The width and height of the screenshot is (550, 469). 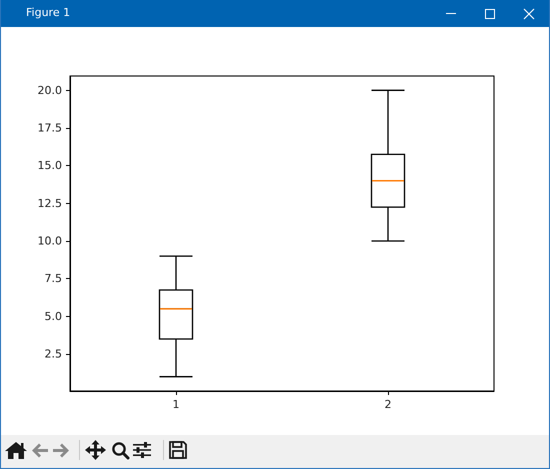 What do you see at coordinates (50, 241) in the screenshot?
I see `y-tick-label: 10.0` at bounding box center [50, 241].